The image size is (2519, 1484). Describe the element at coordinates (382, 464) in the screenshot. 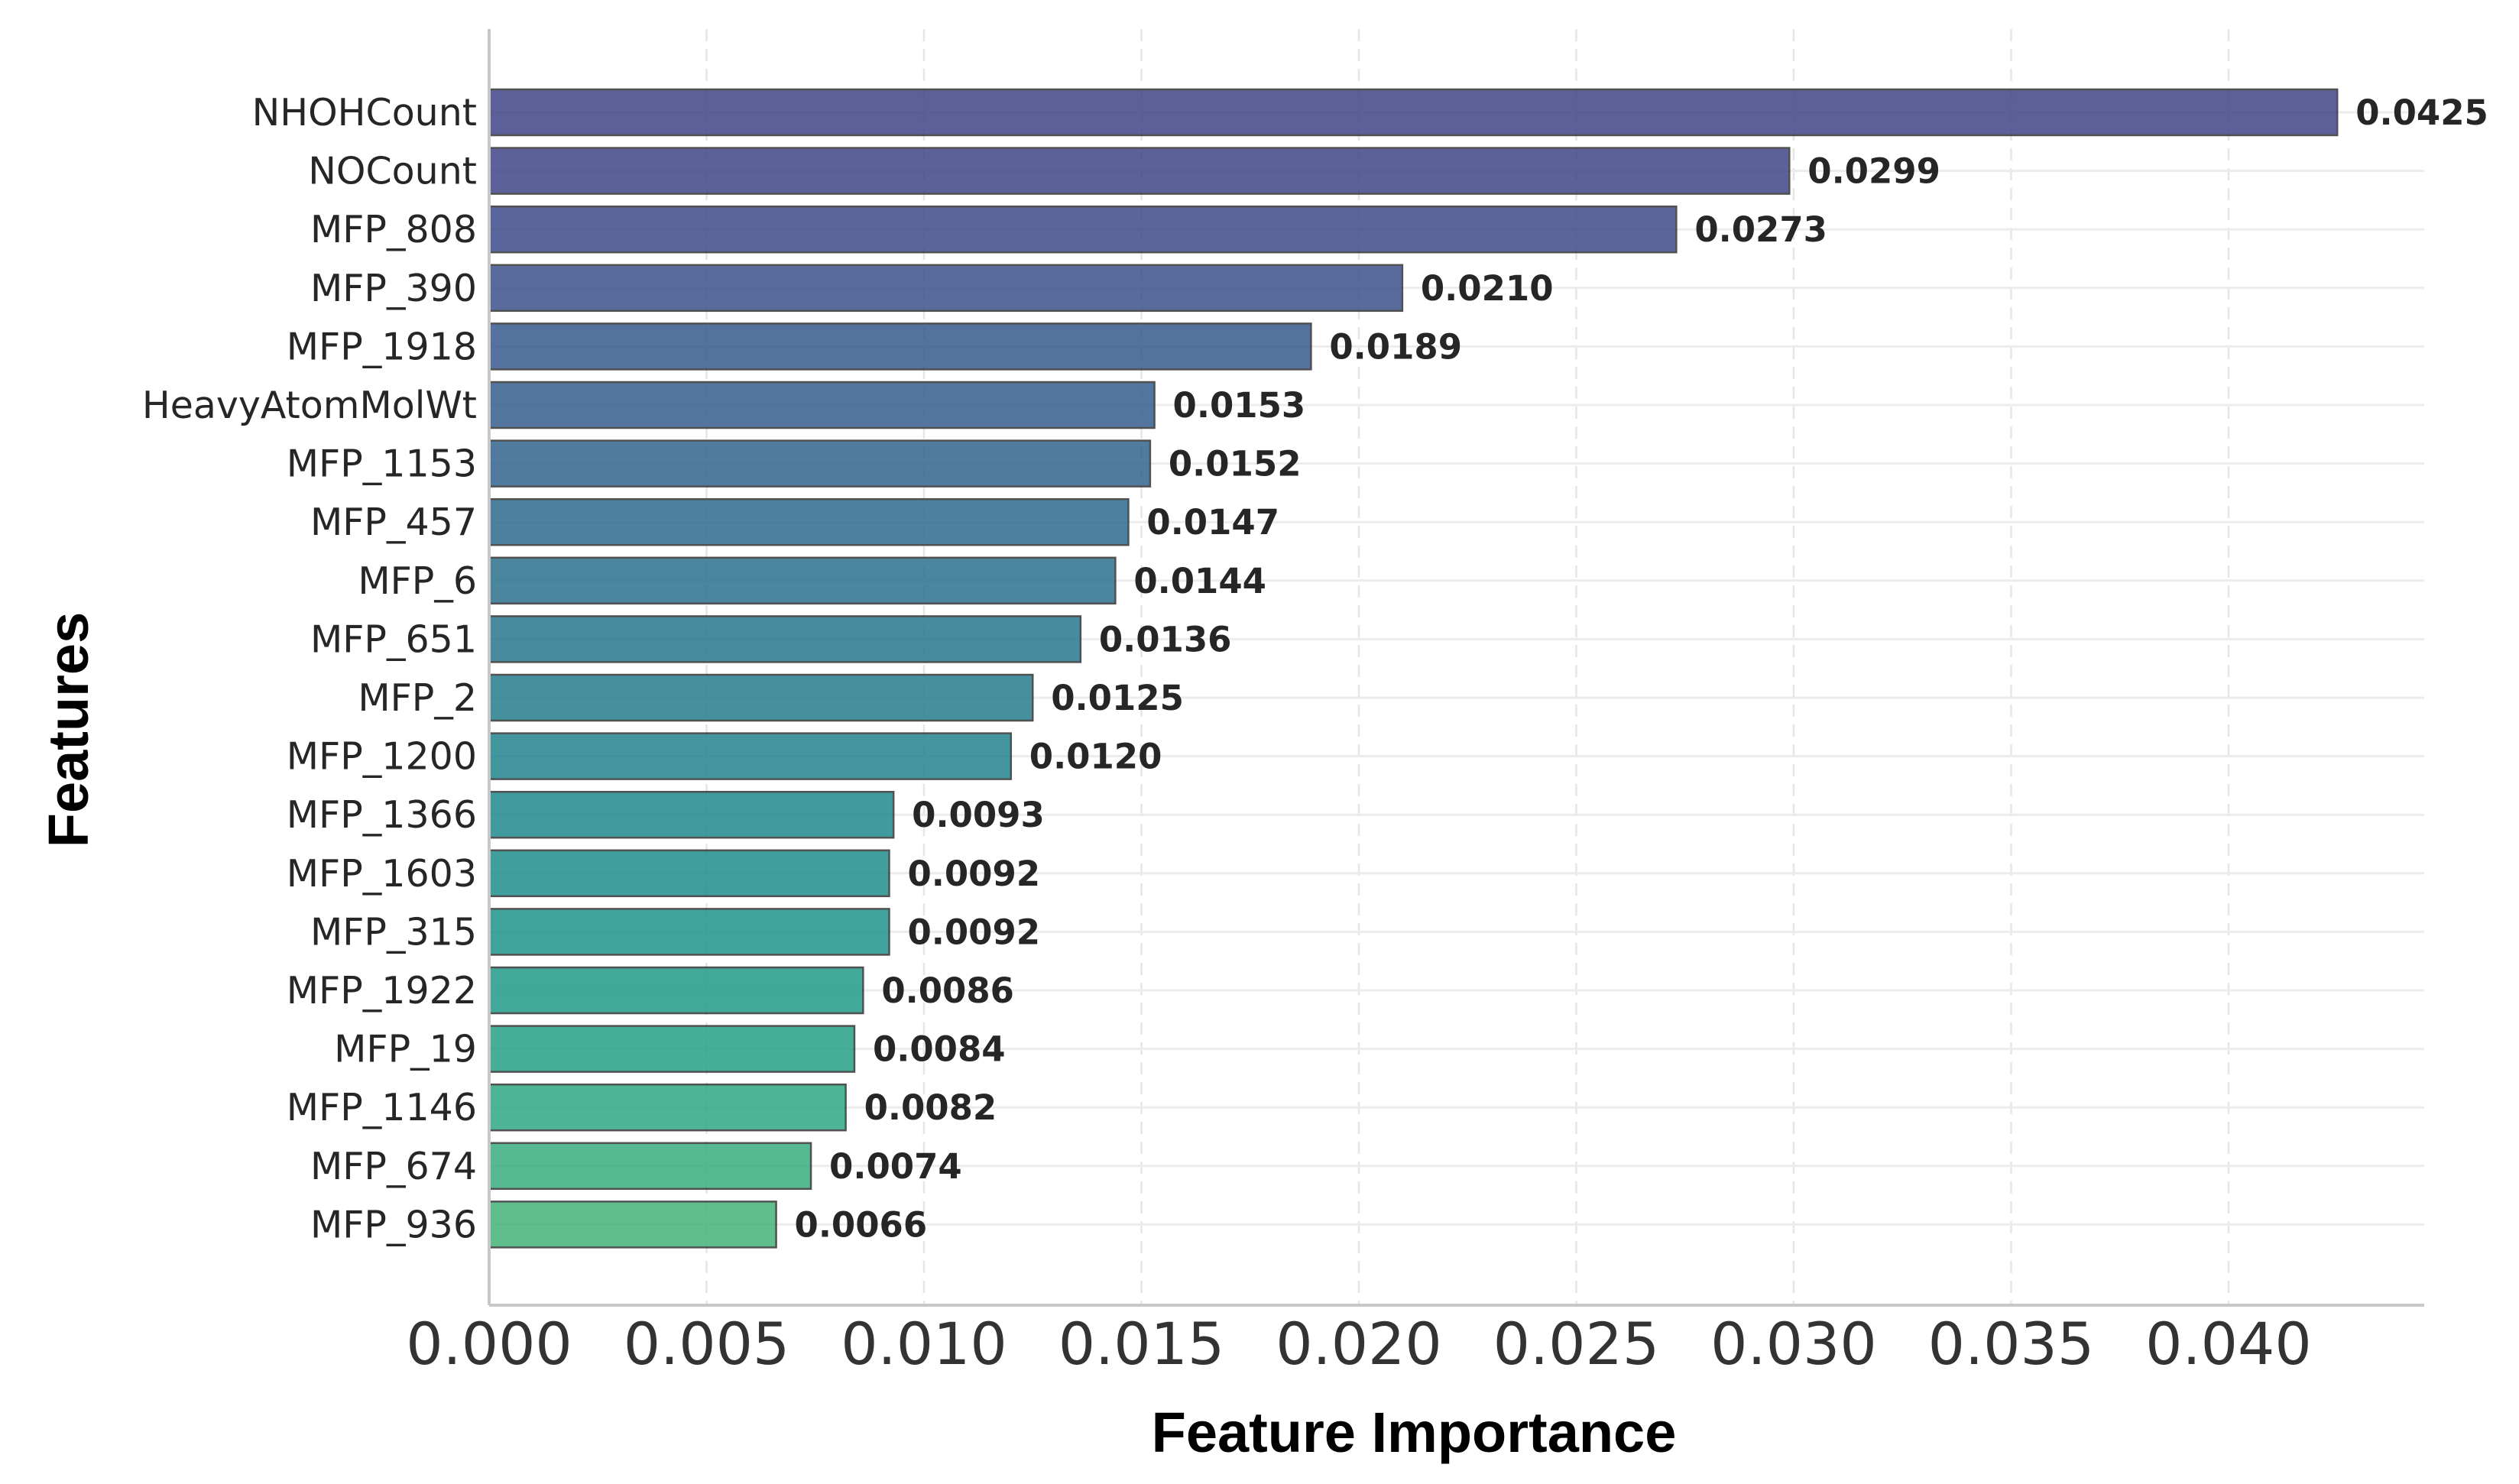

I see `category-label: MFP_1153` at that location.